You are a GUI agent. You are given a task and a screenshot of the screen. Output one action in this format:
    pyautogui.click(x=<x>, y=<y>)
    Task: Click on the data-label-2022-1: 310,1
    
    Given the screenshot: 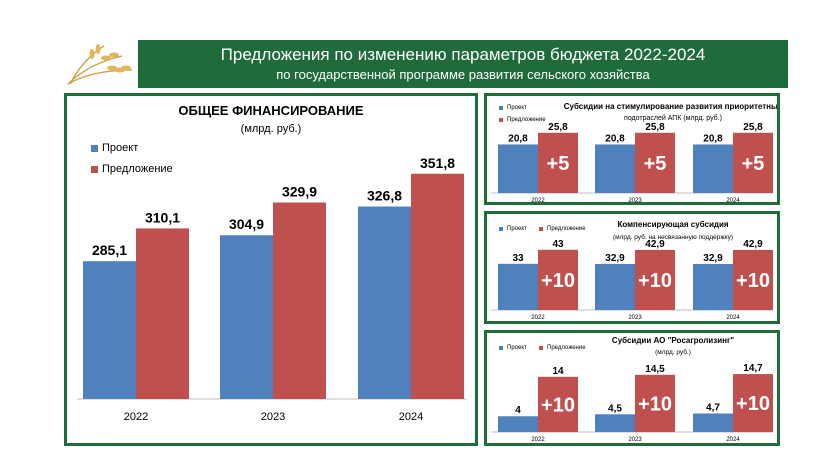 What is the action you would take?
    pyautogui.click(x=162, y=217)
    